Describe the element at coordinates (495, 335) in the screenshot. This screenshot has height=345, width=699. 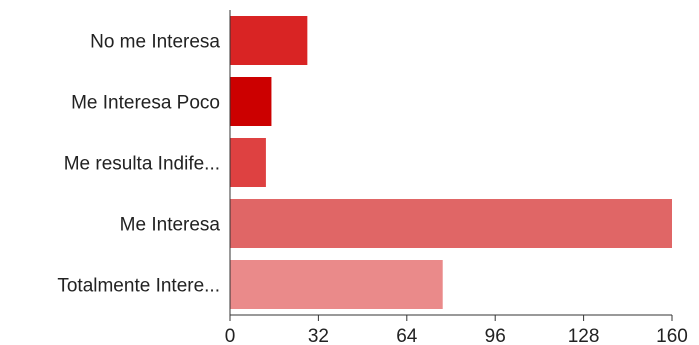
I see `x-tick-label: 96` at that location.